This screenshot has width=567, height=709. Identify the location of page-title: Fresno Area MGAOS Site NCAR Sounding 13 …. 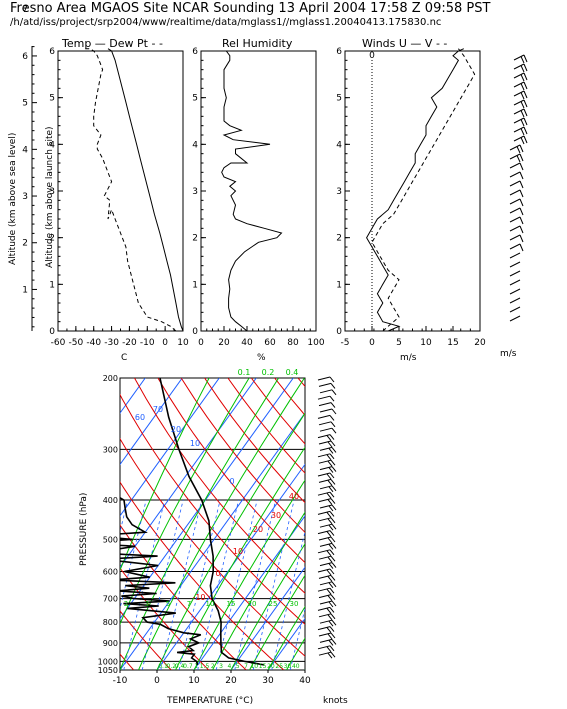
(250, 8).